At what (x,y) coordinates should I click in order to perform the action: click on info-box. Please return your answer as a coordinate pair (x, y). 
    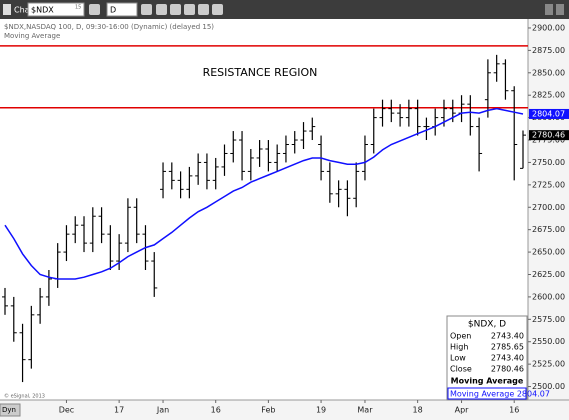
    Looking at the image, I should click on (487, 358).